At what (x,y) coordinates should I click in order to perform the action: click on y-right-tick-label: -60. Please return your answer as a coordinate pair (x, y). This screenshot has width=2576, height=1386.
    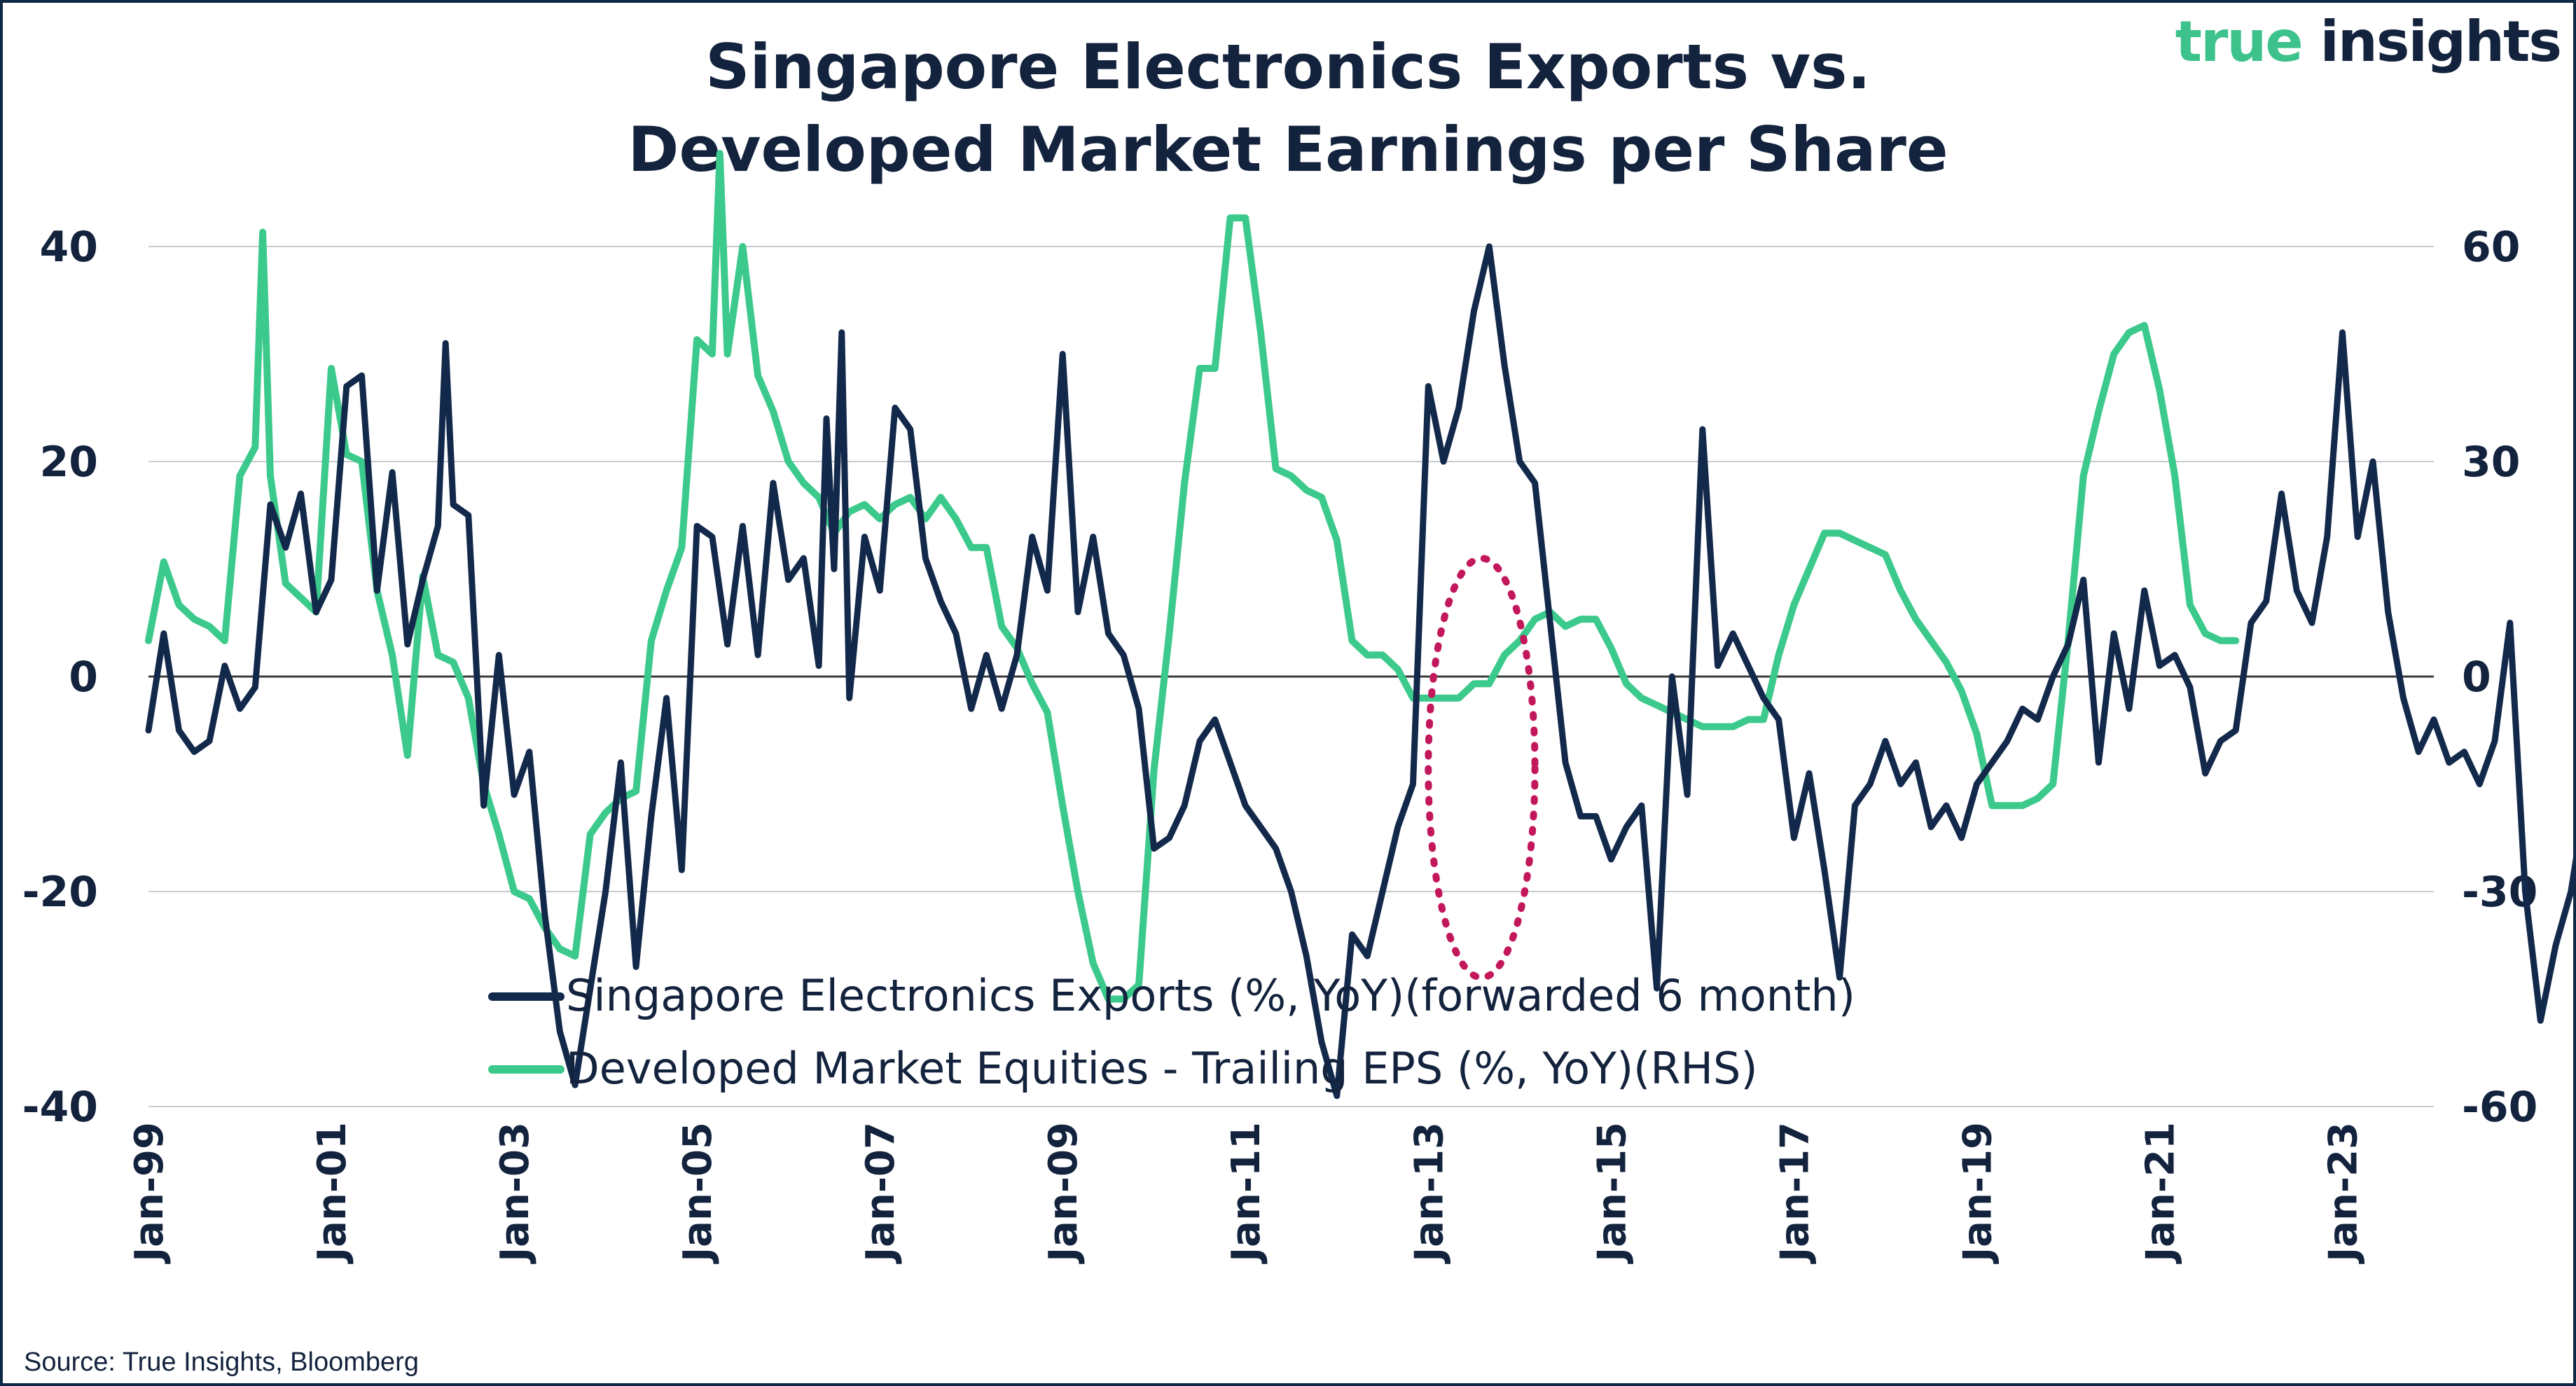
    Looking at the image, I should click on (2499, 1108).